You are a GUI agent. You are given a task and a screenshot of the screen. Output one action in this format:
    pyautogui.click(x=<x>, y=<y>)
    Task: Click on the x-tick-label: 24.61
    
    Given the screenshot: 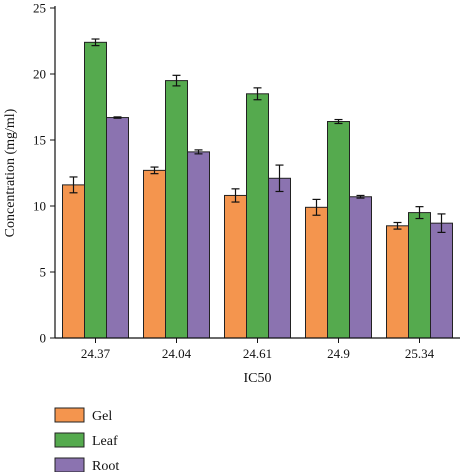 What is the action you would take?
    pyautogui.click(x=257, y=353)
    